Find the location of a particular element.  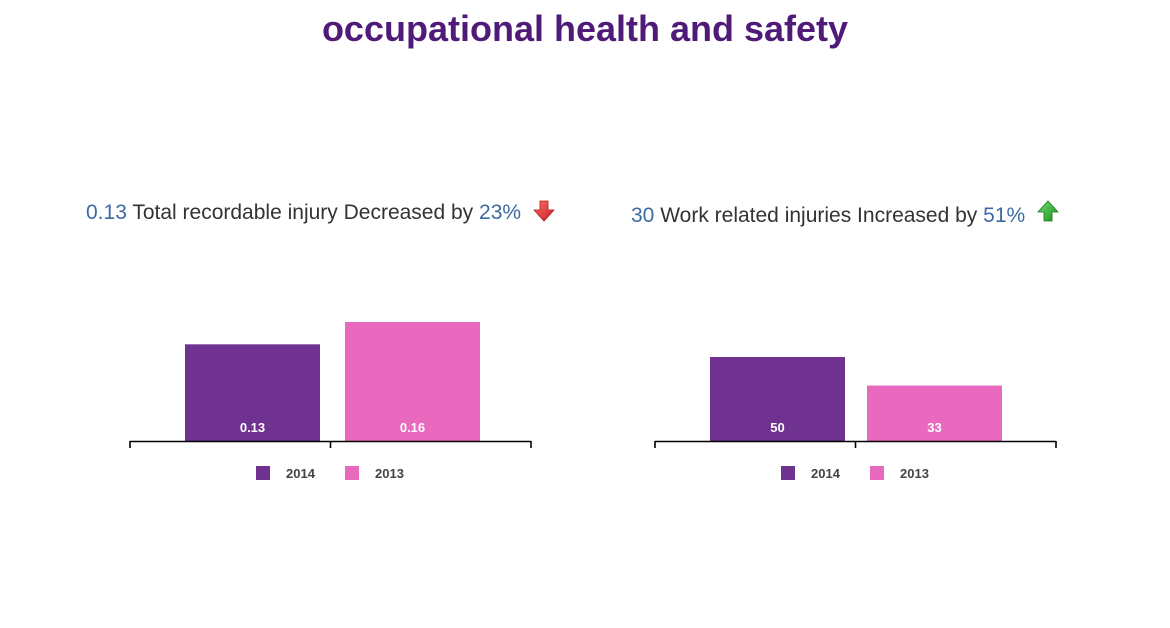

chart-work-related-injuries: 50 33 2014 2013 is located at coordinates (855, 419).